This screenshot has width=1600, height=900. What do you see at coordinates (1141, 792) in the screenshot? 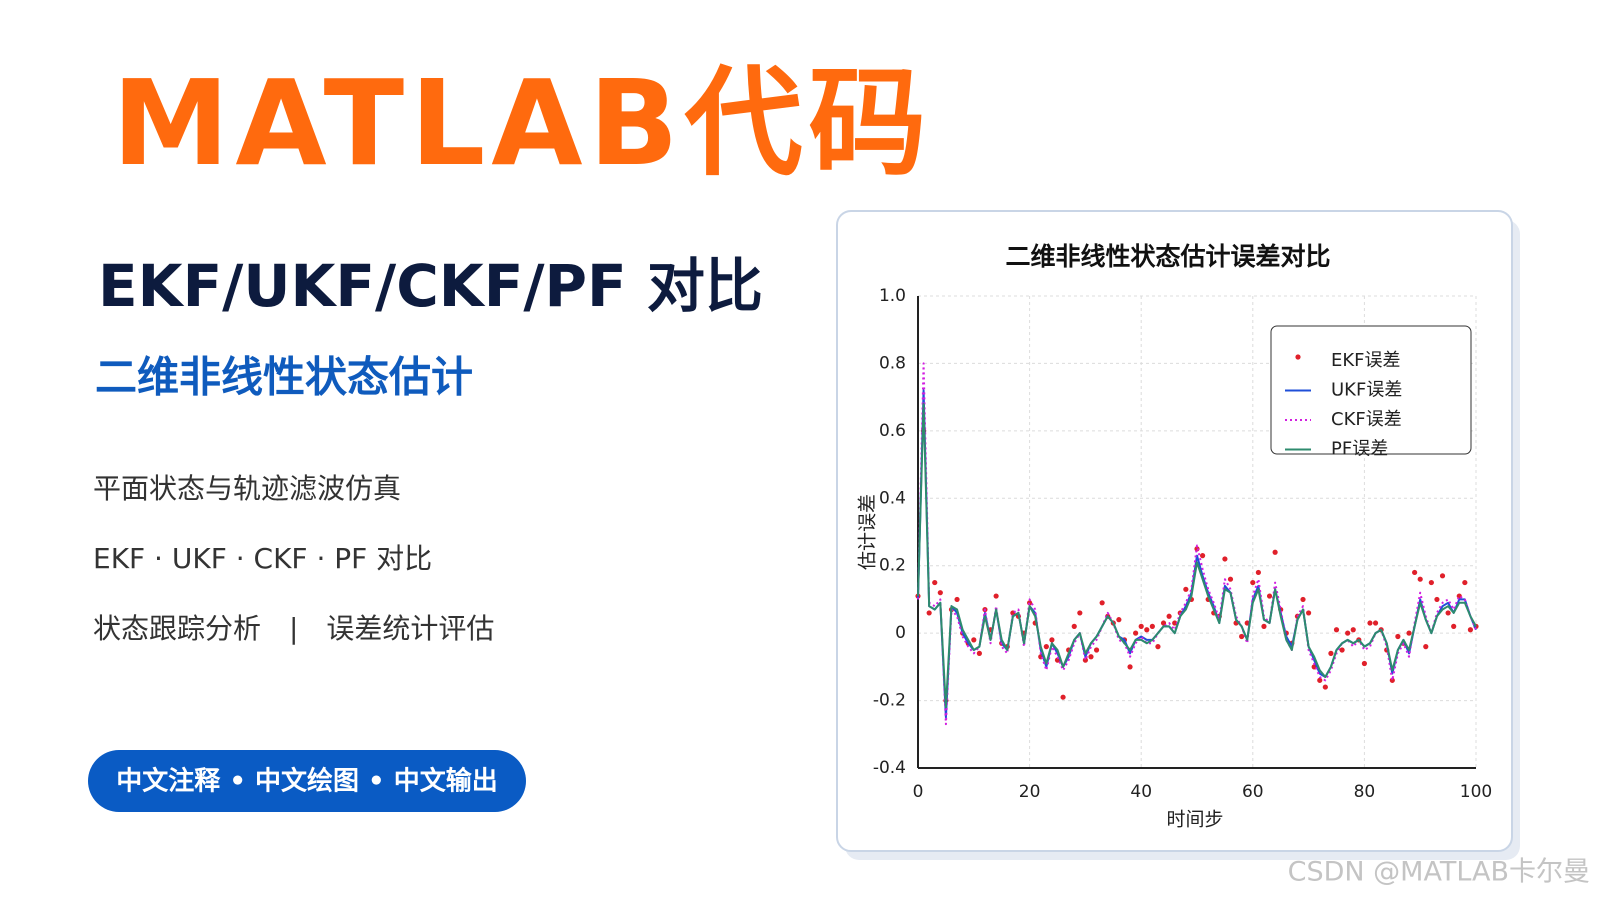
I see `x-tick-label: 40` at bounding box center [1141, 792].